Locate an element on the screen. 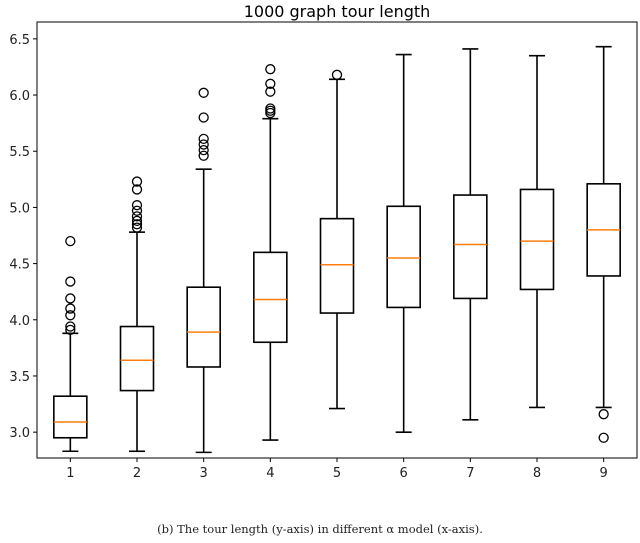 This screenshot has height=543, width=640. y-tick-label: 3.5 is located at coordinates (19, 377).